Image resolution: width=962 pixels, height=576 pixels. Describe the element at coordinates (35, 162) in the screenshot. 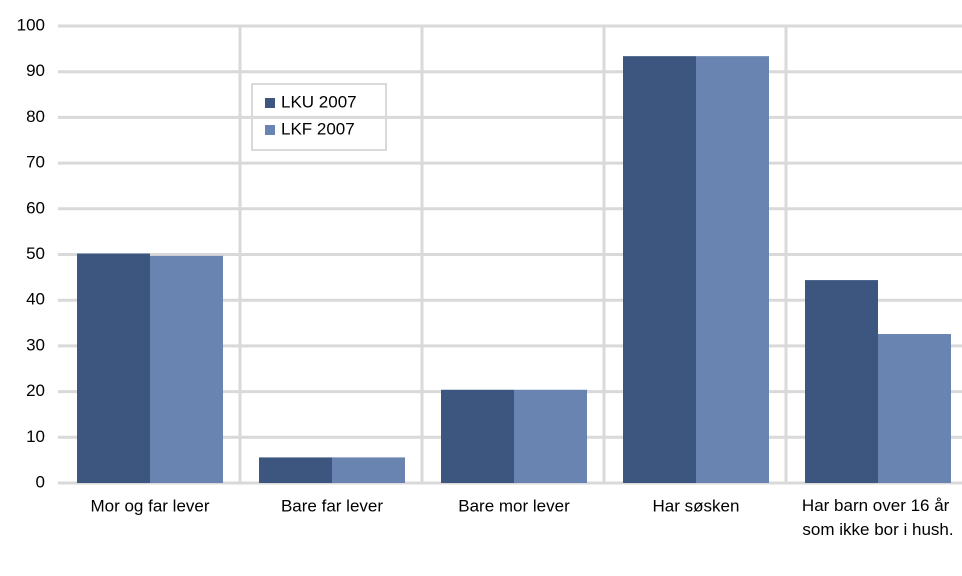

I see `y-tick-label: 70` at that location.